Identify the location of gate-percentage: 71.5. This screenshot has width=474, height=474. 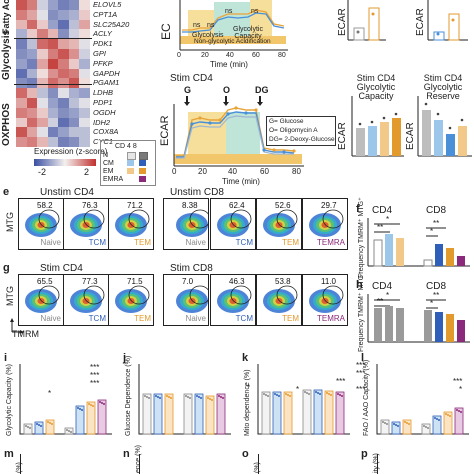
(135, 281).